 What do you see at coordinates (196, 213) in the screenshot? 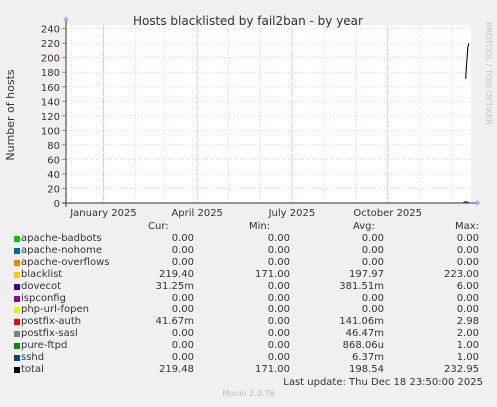
I see `x-tick-label: April 2025` at bounding box center [196, 213].